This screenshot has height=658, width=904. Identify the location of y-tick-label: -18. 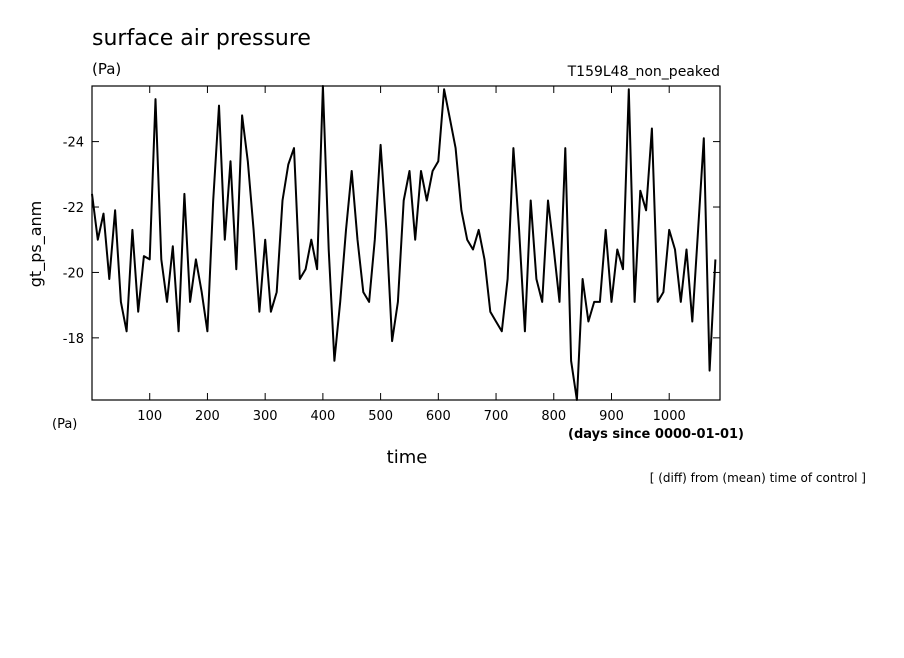
(73, 339).